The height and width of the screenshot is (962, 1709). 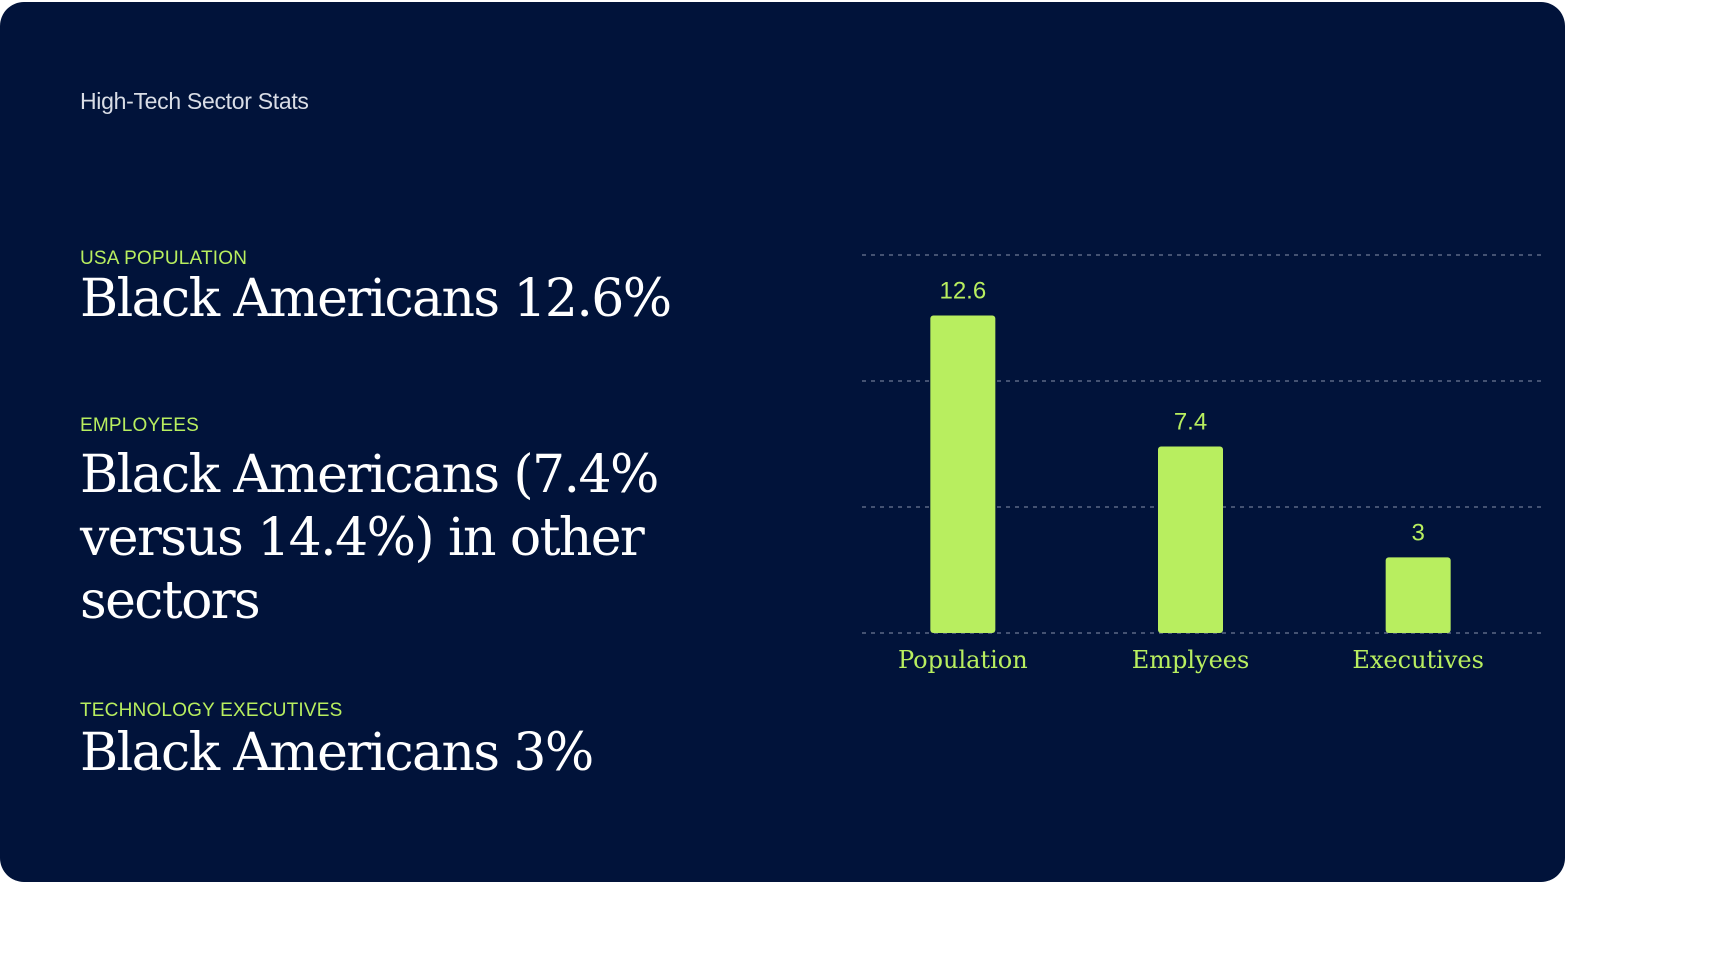 What do you see at coordinates (140, 425) in the screenshot?
I see `stat-label-employees: EMPLOYEES` at bounding box center [140, 425].